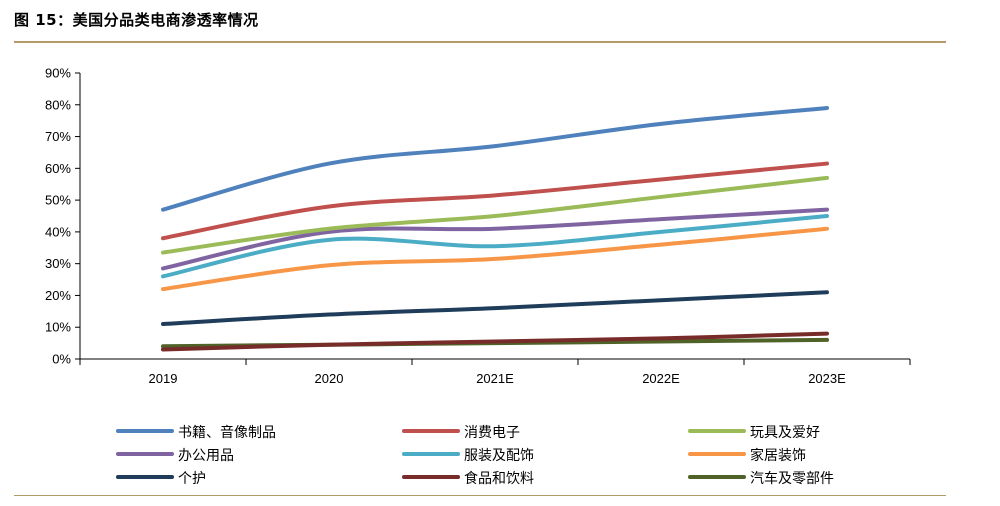 Image resolution: width=1000 pixels, height=506 pixels. I want to click on legend-item: 玩具及爱好, so click(754, 433).